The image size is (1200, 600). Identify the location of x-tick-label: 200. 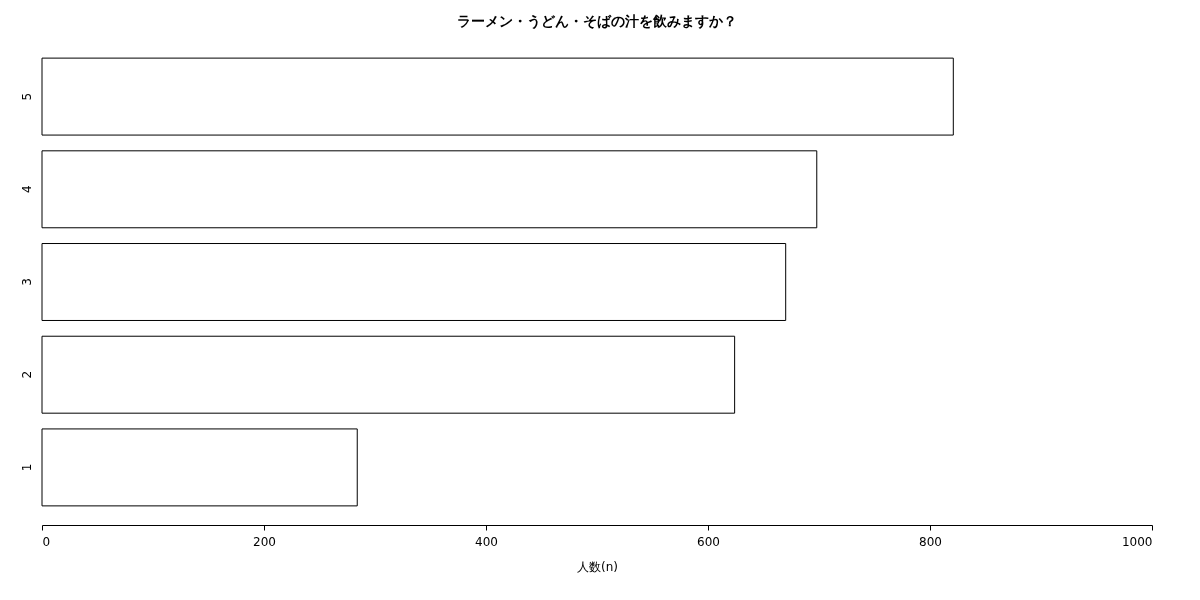
(264, 541).